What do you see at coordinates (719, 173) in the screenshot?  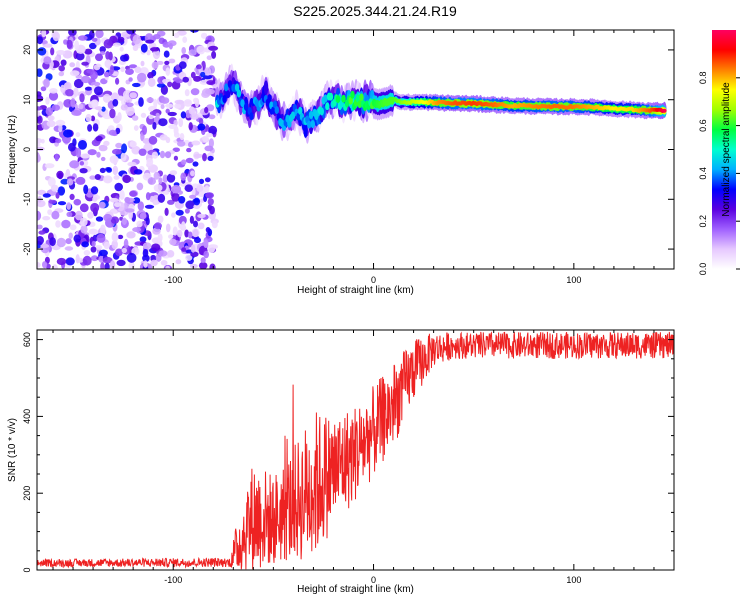 I see `colorbar-ticks: 0.0 0.2 0.4 0.6 0.8` at bounding box center [719, 173].